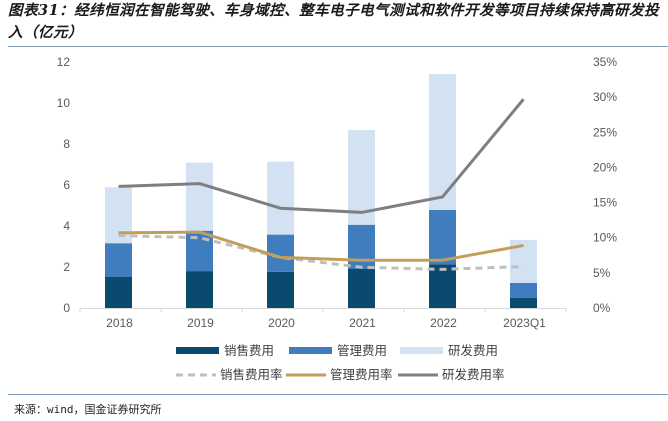 The width and height of the screenshot is (668, 421). I want to click on legend-label: 管理费用率, so click(361, 374).